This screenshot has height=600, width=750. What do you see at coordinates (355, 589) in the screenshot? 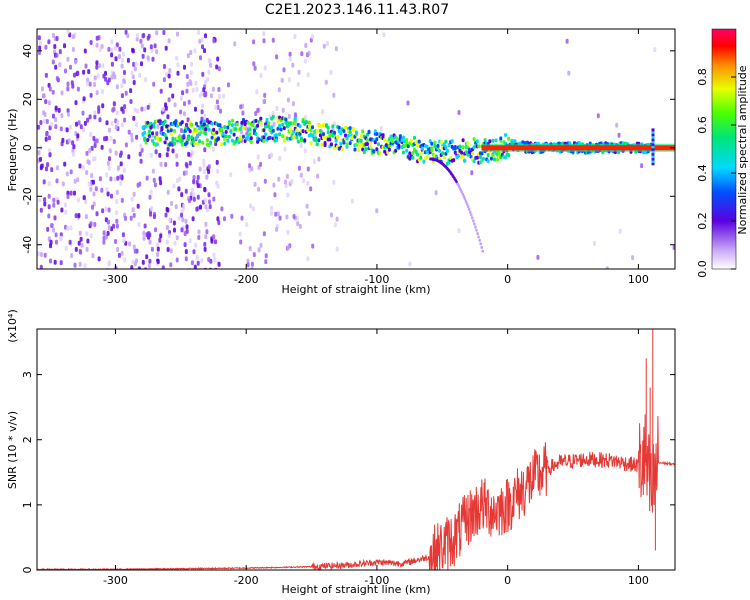
I see `snr-x-label: Height of straight line (km)` at bounding box center [355, 589].